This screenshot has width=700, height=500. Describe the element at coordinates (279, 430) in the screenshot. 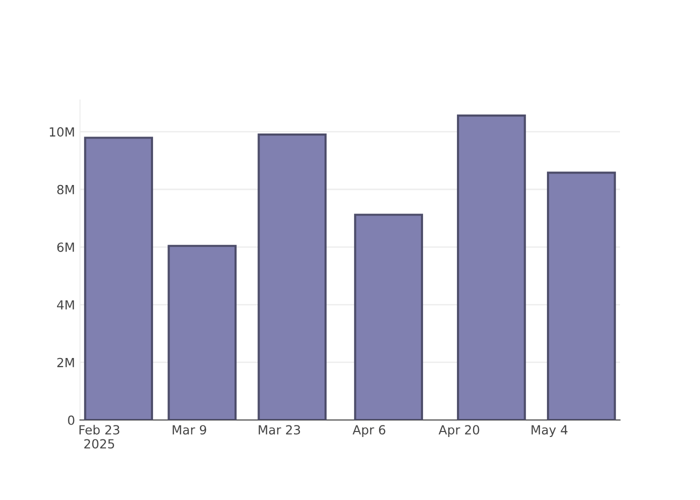

I see `x-tick-label: Mar 23` at that location.